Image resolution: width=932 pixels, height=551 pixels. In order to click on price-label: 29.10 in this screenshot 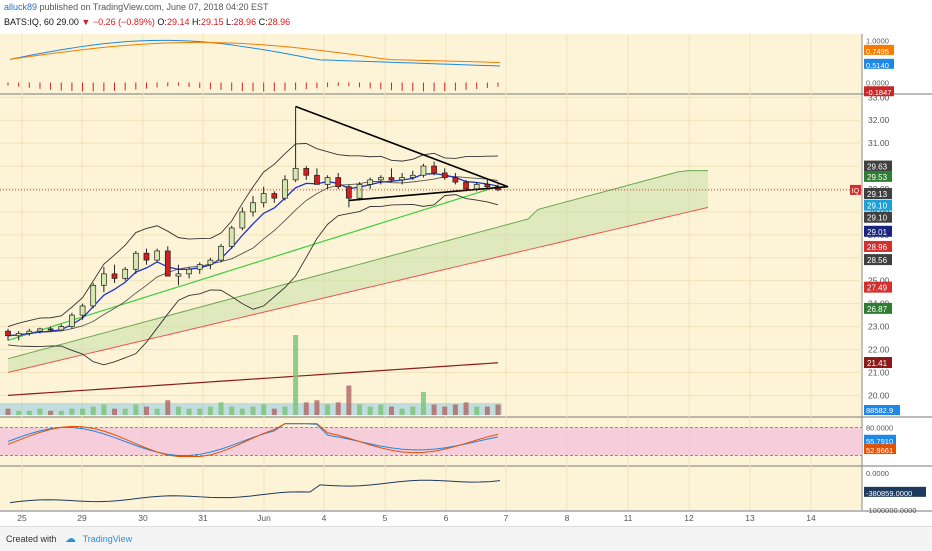, I will do `click(877, 218)`.